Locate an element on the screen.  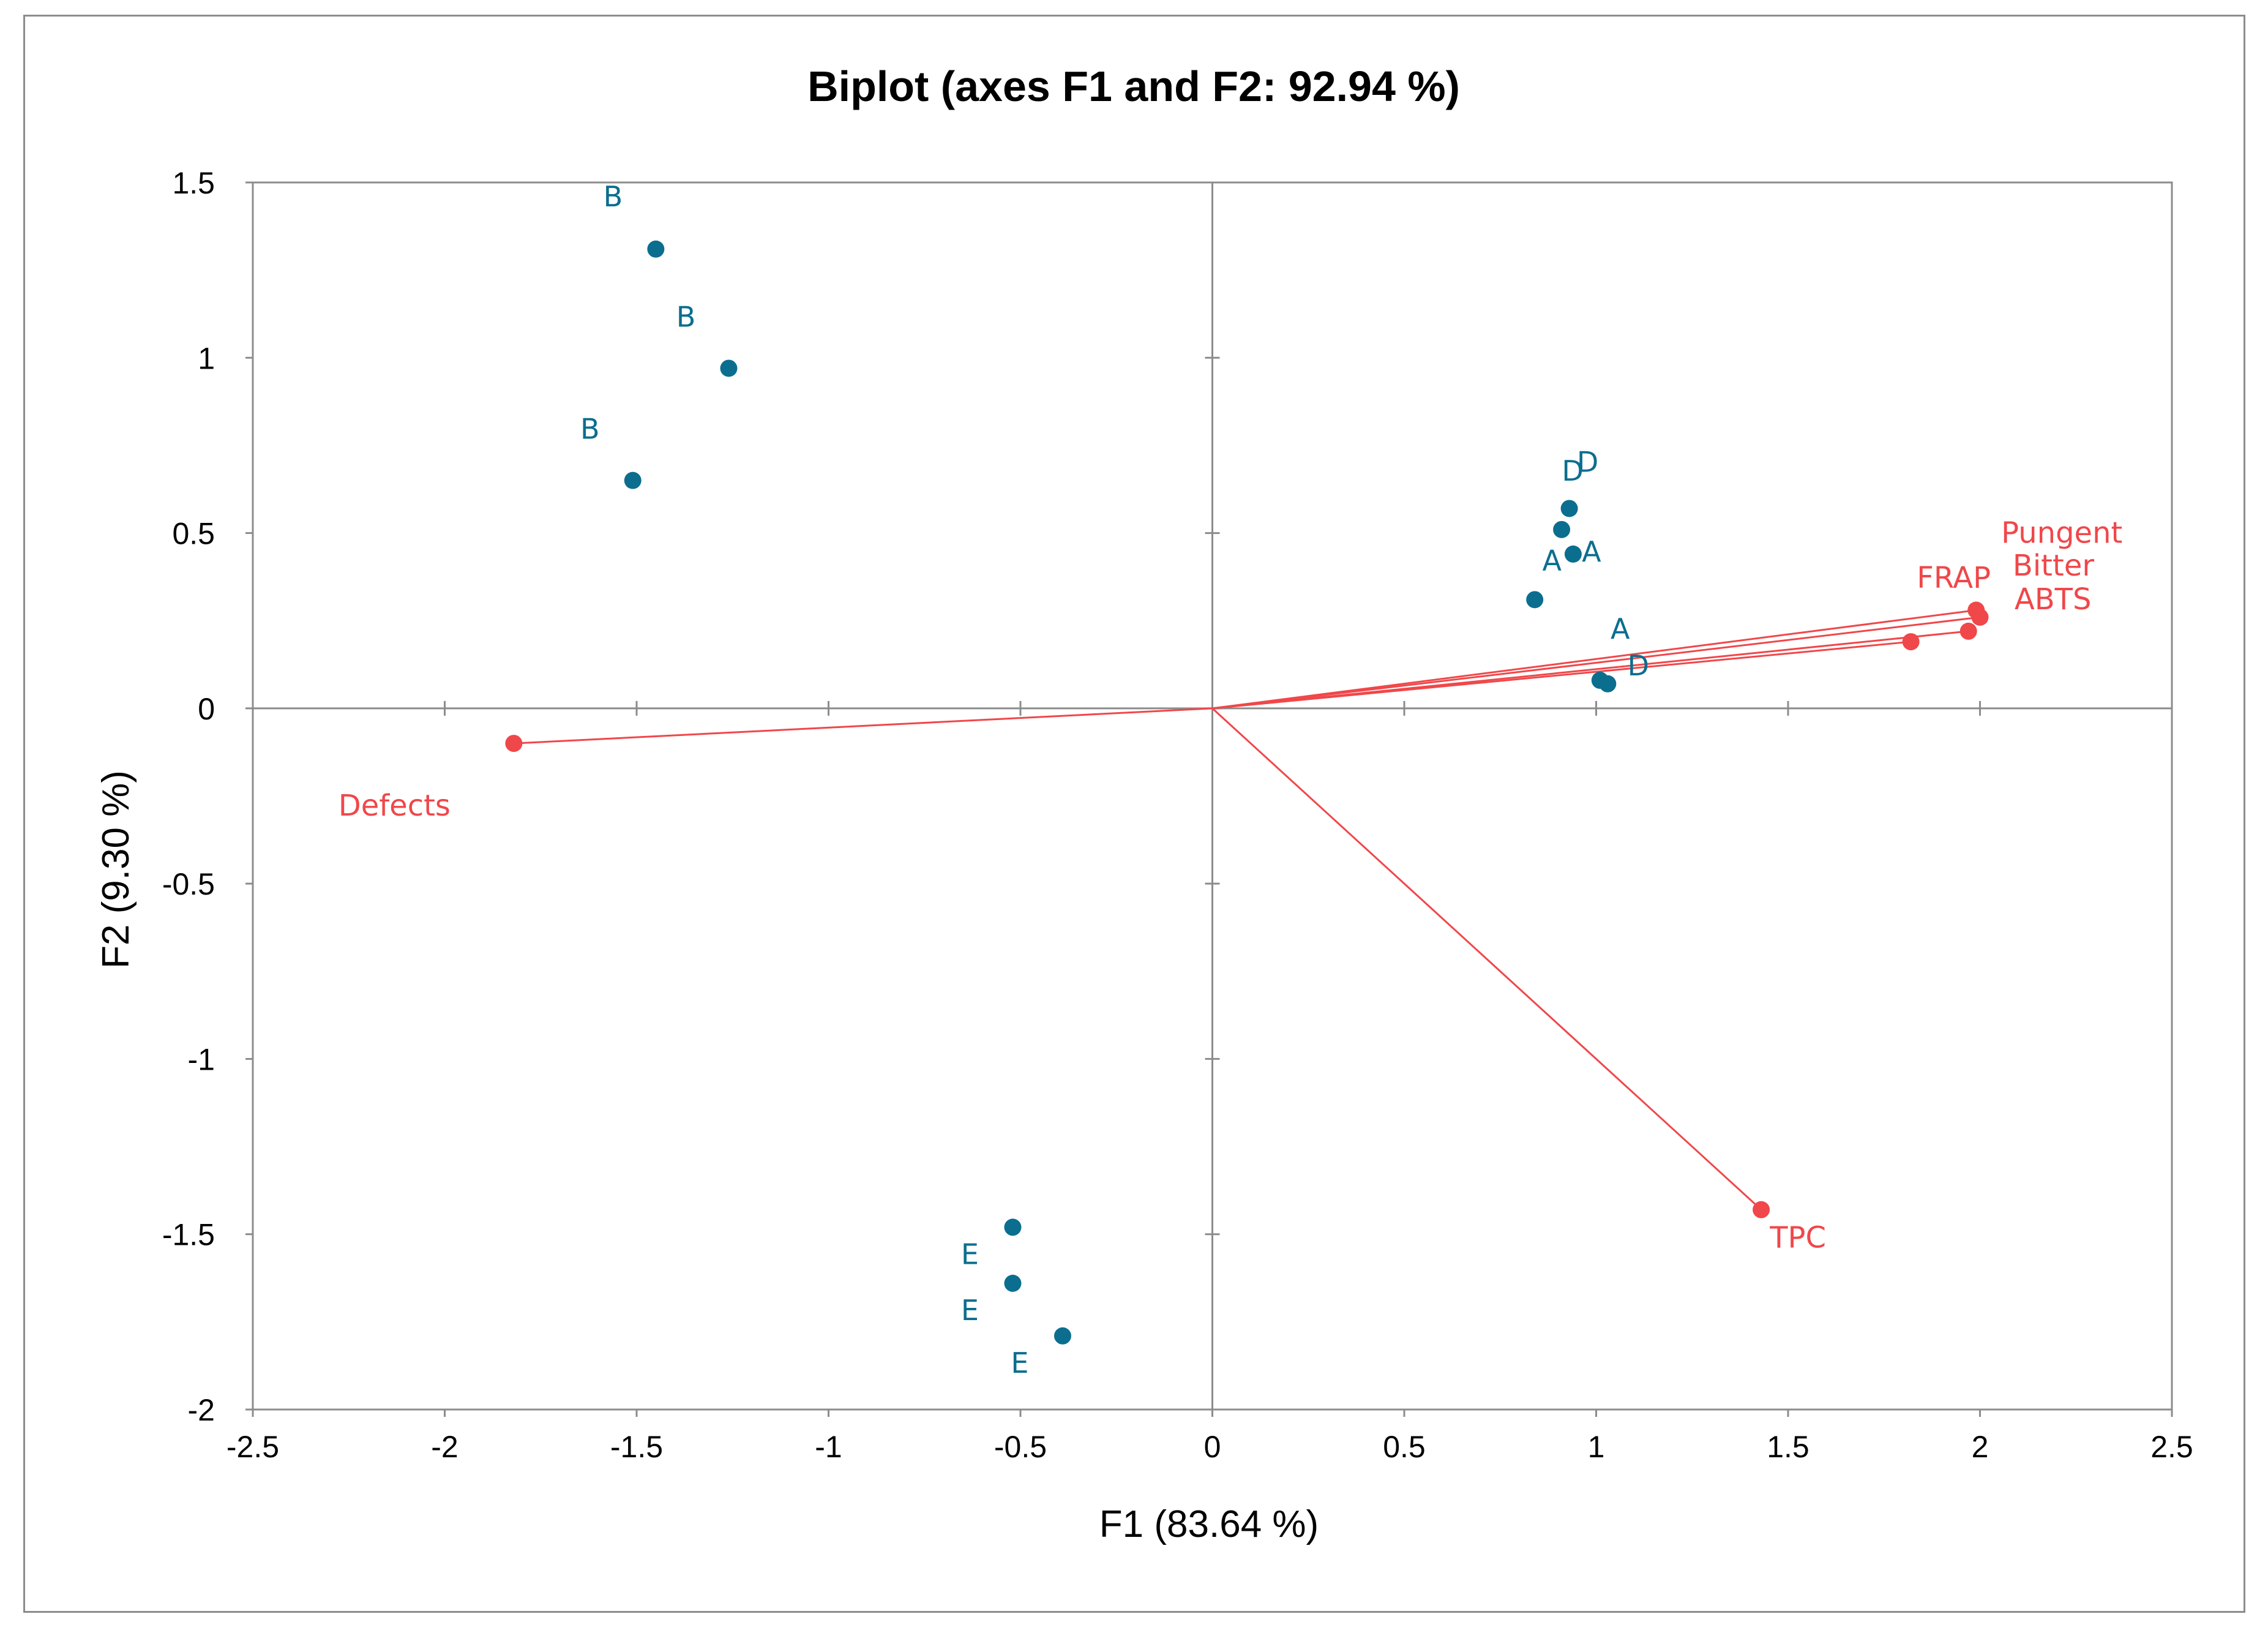
x-tick-label: 0 is located at coordinates (1212, 1447).